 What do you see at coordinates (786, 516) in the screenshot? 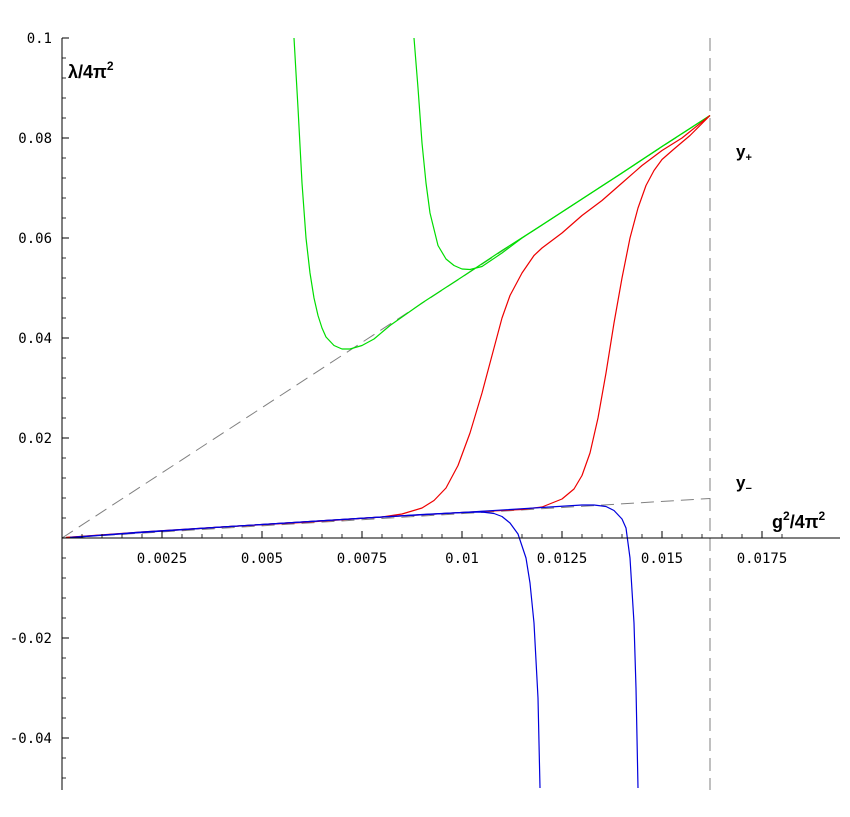
I see `x-axis-title-sup1: 2` at bounding box center [786, 516].